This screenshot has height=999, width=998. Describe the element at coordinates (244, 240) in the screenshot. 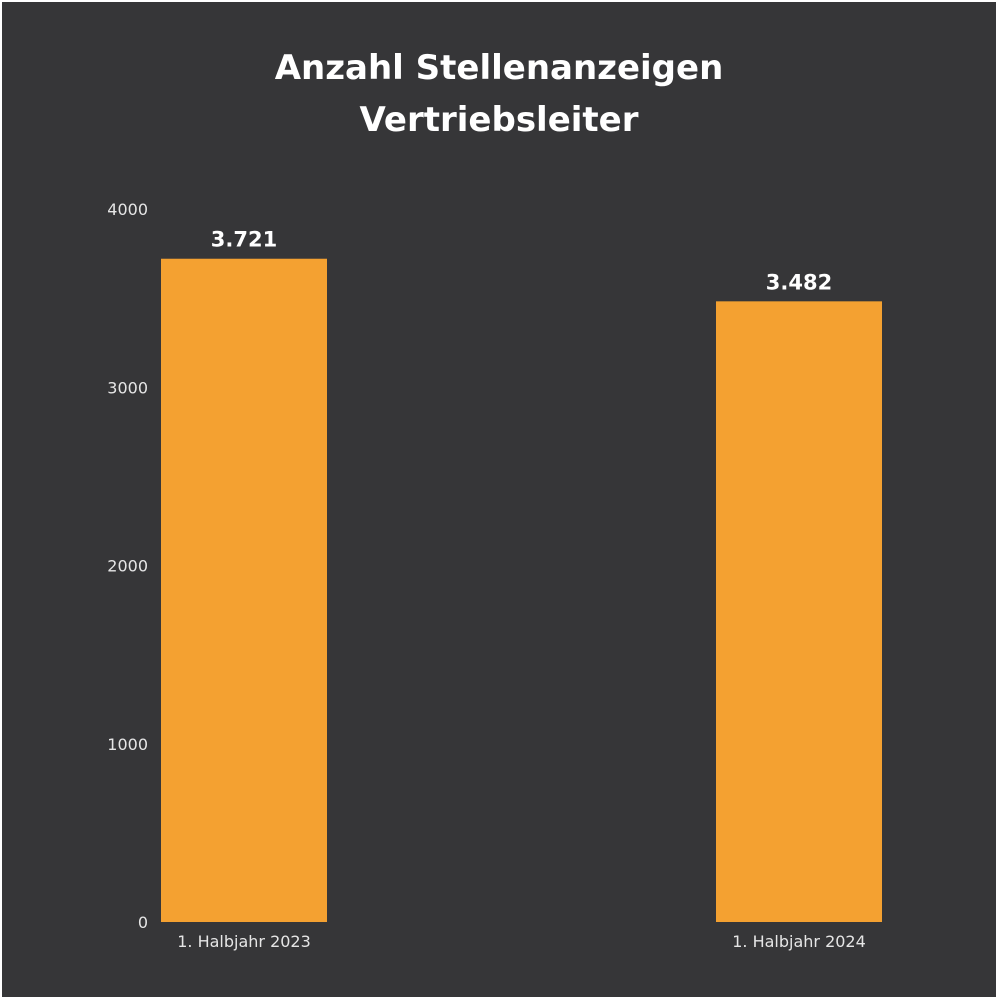

I see `bar-value-label: 3.721` at that location.